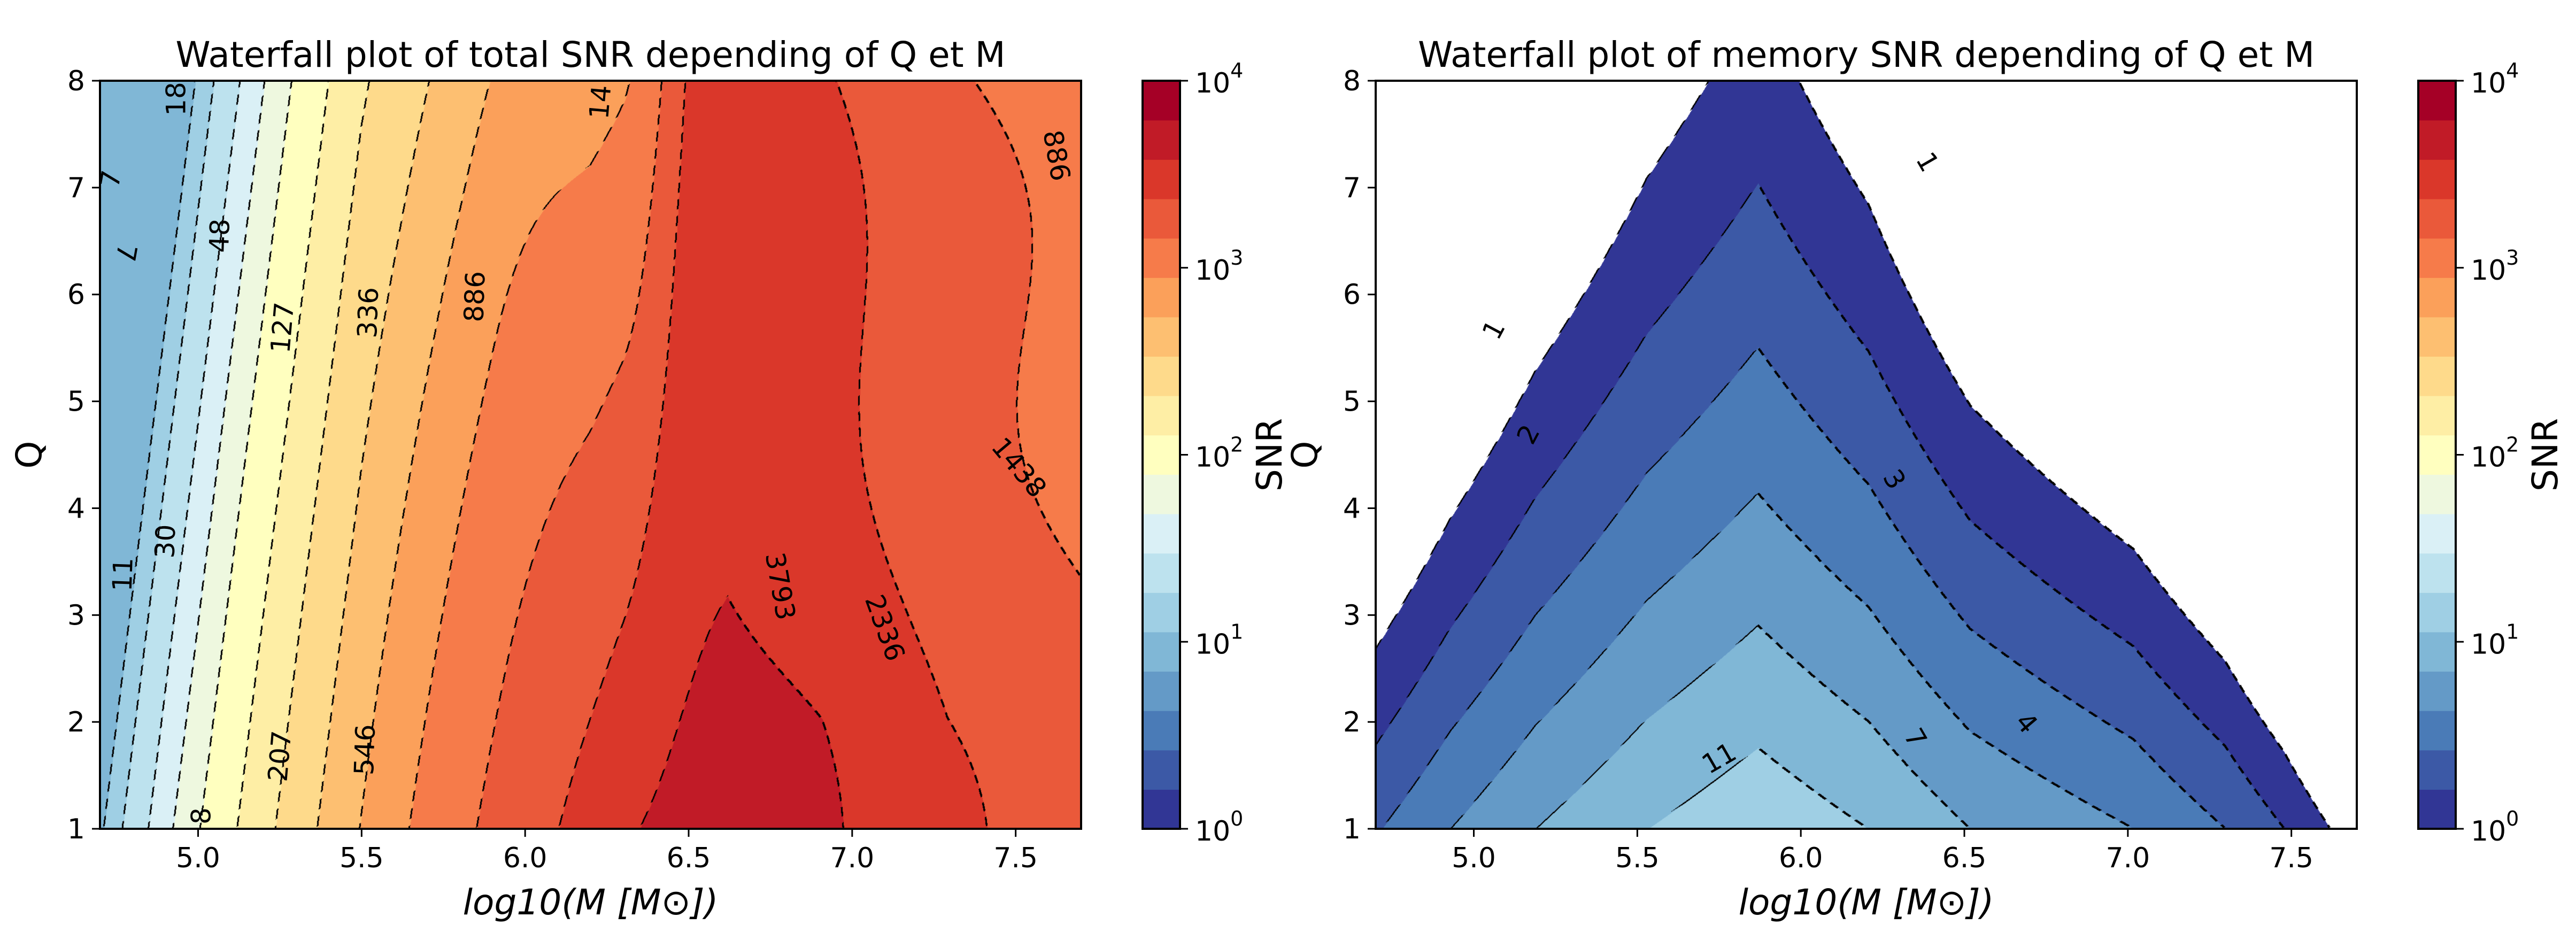 This screenshot has height=932, width=2576. I want to click on contour-label: 7, so click(127, 253).